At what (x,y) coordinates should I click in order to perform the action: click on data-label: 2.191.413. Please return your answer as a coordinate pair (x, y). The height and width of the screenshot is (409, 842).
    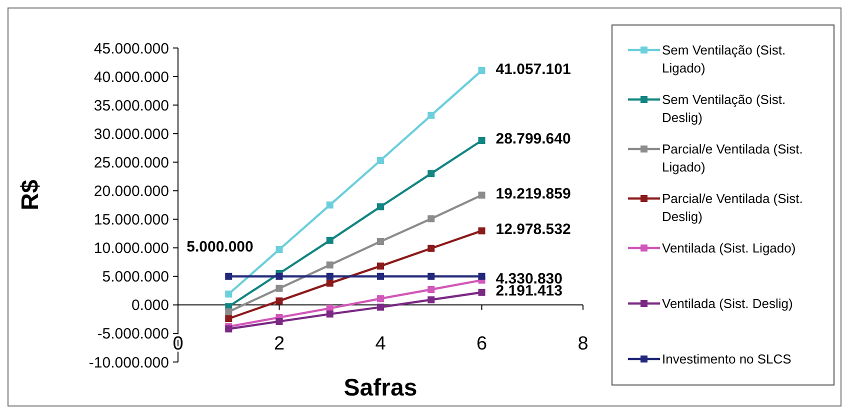
    Looking at the image, I should click on (529, 291).